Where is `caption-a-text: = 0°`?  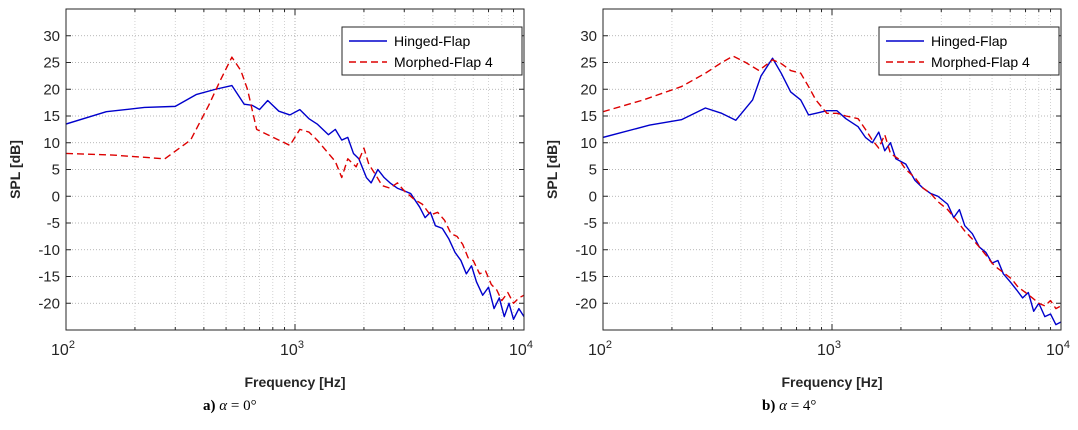 caption-a-text: = 0° is located at coordinates (242, 406).